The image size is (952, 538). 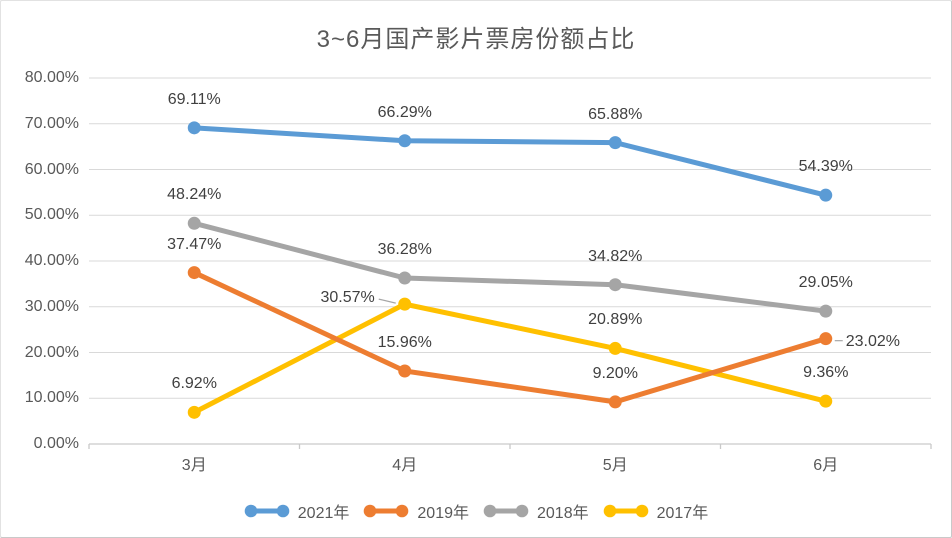 What do you see at coordinates (826, 465) in the screenshot?
I see `x-axis-label: 6月` at bounding box center [826, 465].